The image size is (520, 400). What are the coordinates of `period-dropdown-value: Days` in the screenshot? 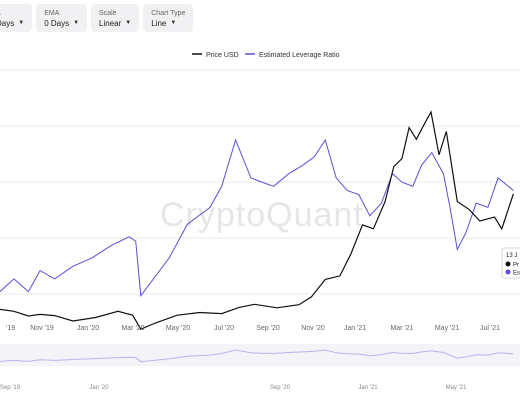 It's located at (7, 23).